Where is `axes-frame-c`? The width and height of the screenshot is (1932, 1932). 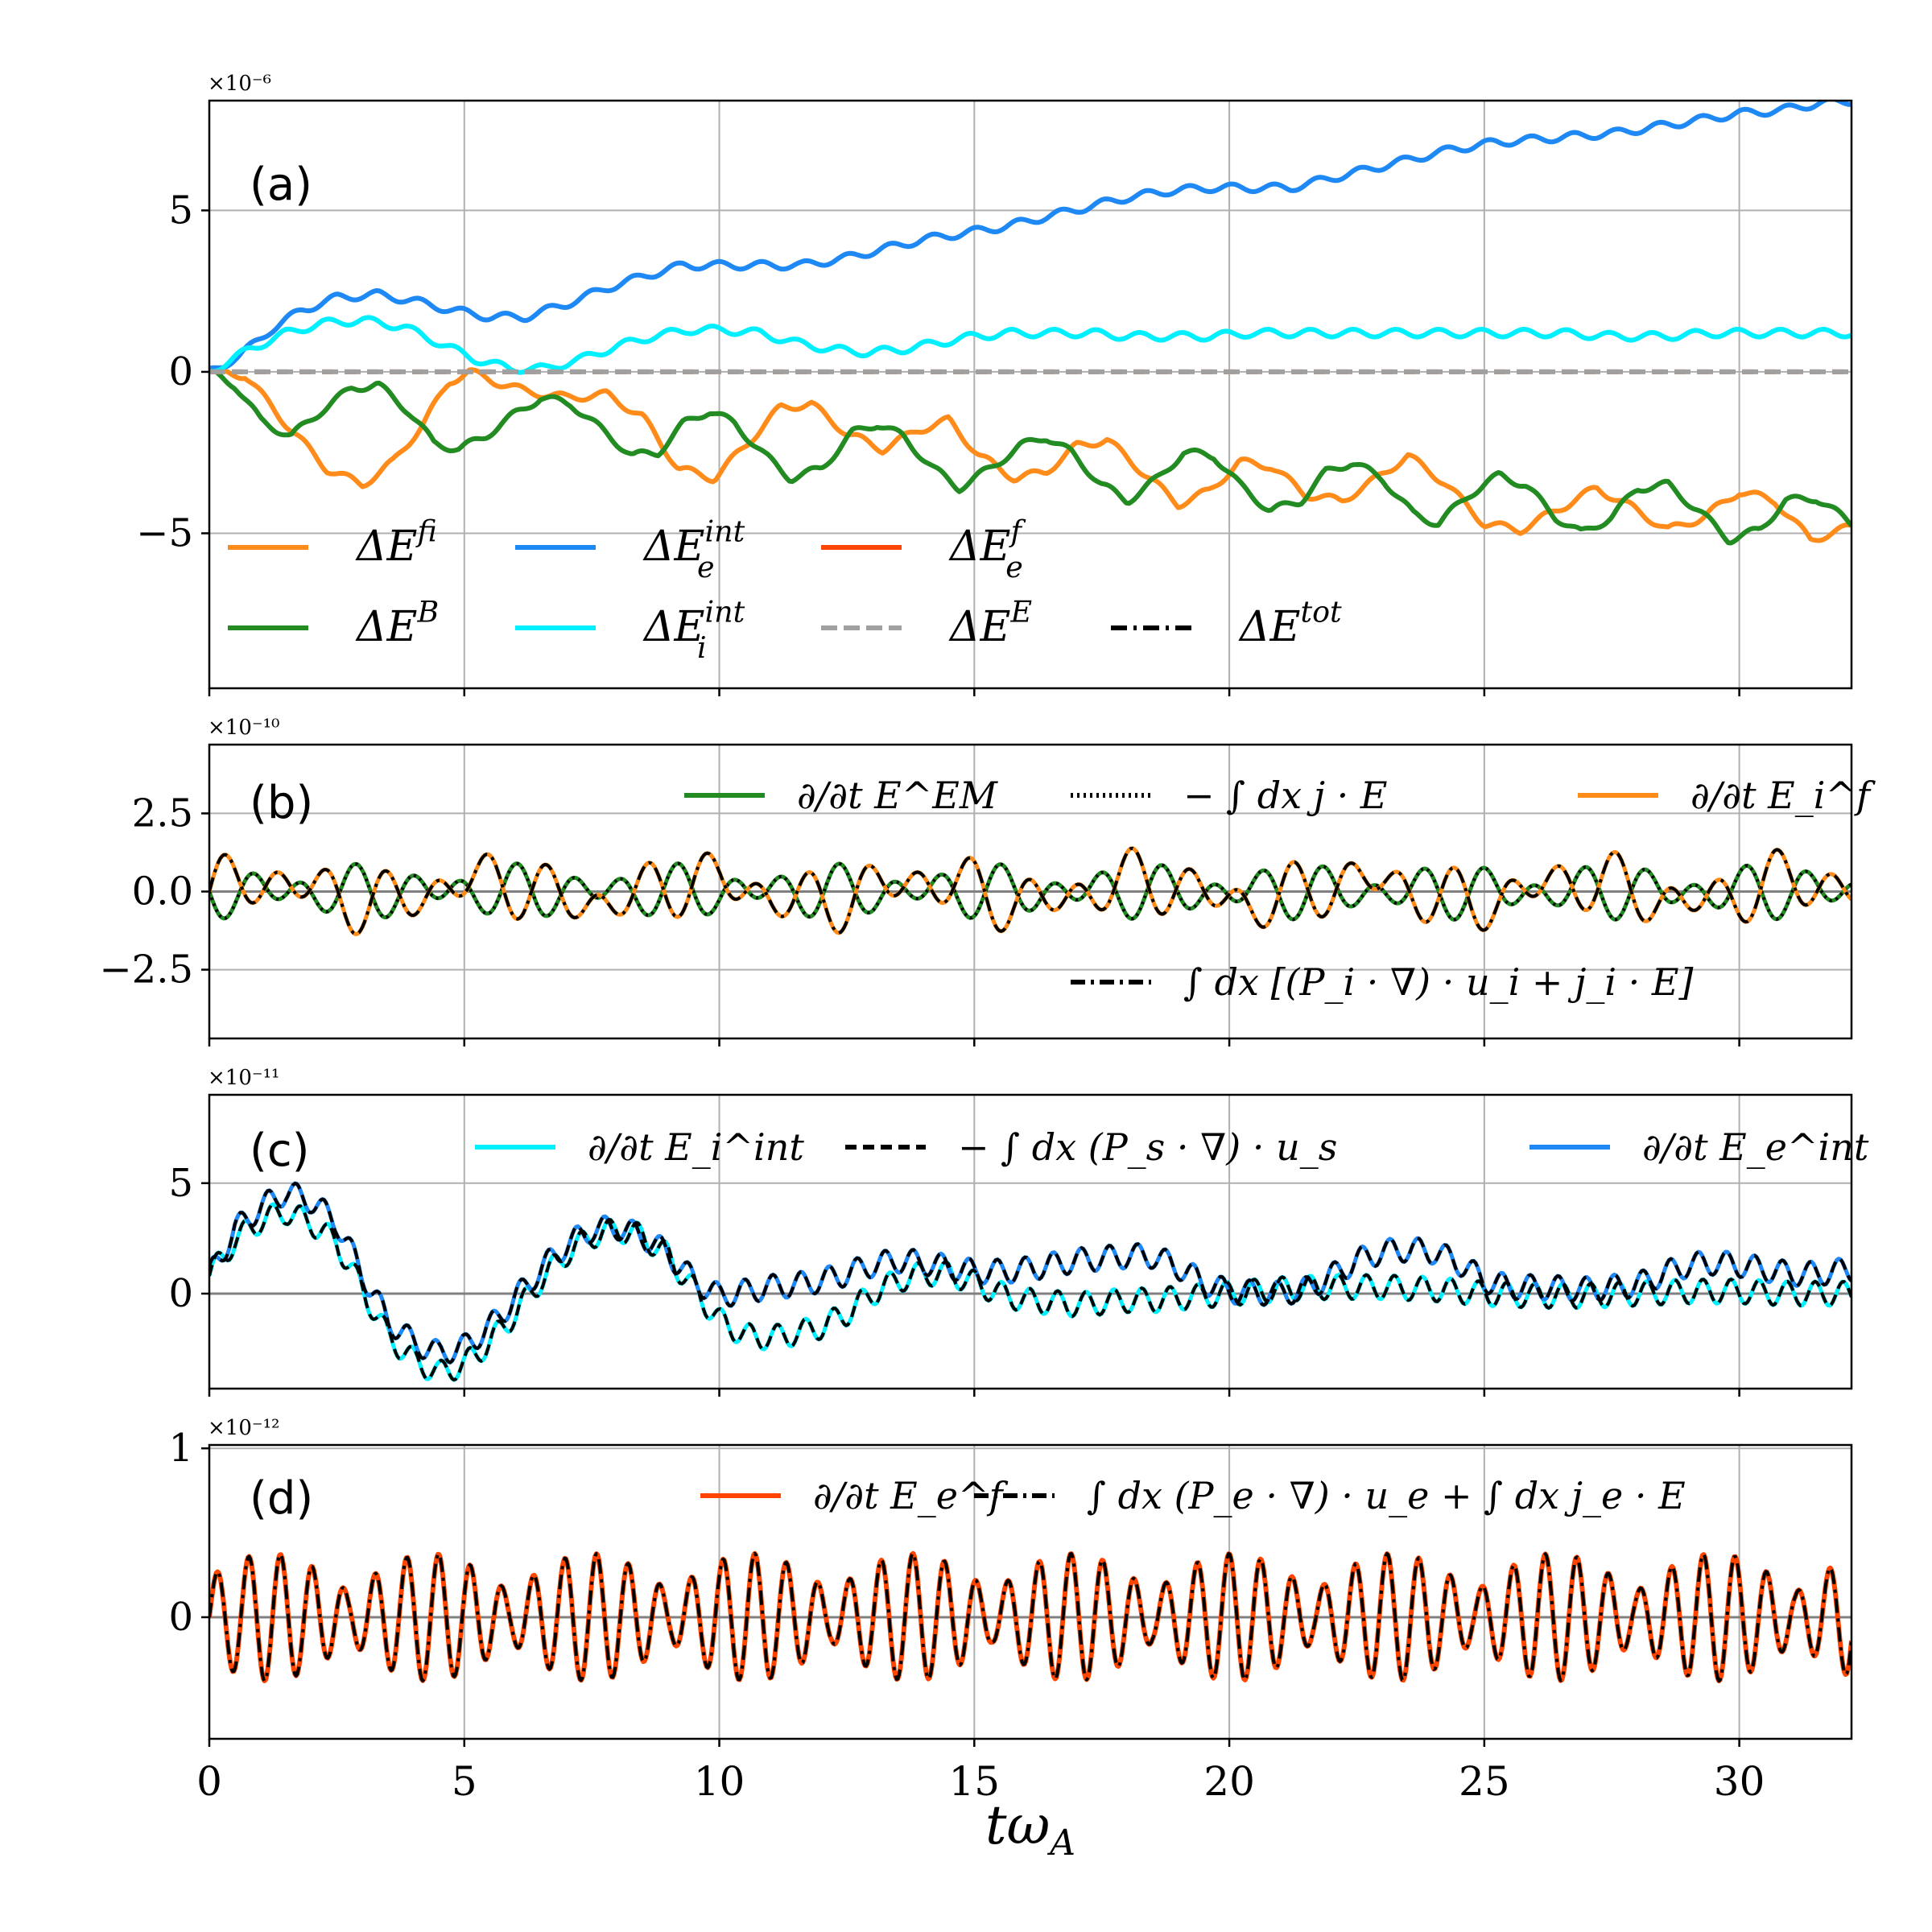
axes-frame-c is located at coordinates (1030, 1241).